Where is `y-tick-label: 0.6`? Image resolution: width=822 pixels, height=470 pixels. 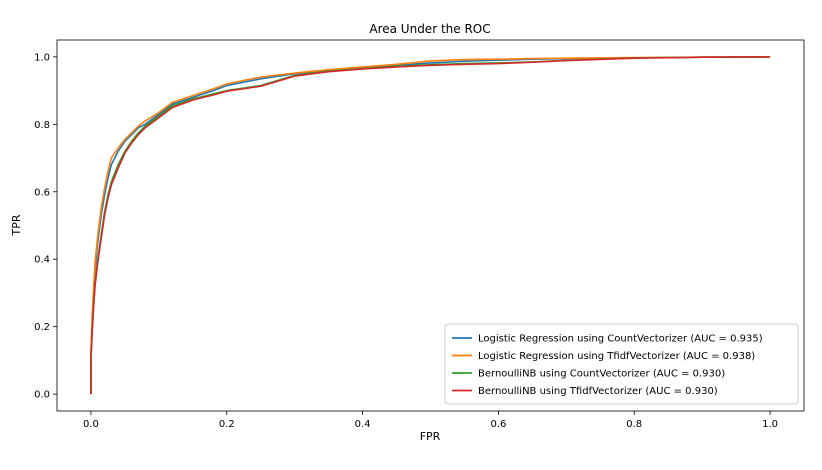
y-tick-label: 0.6 is located at coordinates (42, 192).